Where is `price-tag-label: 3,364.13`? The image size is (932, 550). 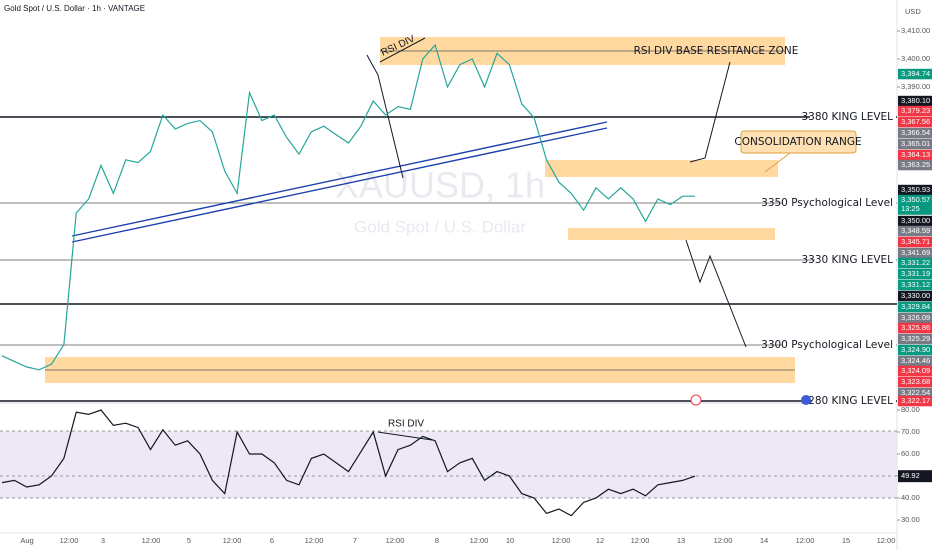
price-tag-label: 3,364.13 is located at coordinates (915, 154).